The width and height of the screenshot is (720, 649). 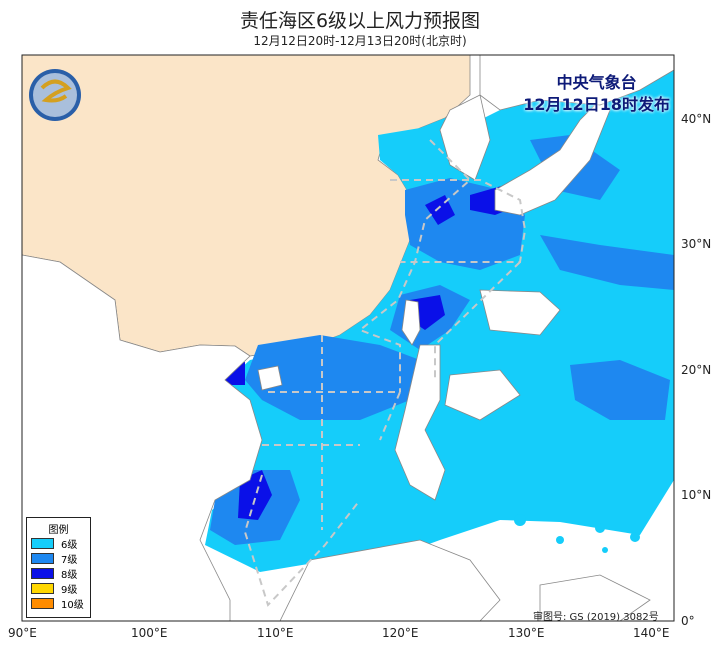 What do you see at coordinates (55, 95) in the screenshot?
I see `cma-logo` at bounding box center [55, 95].